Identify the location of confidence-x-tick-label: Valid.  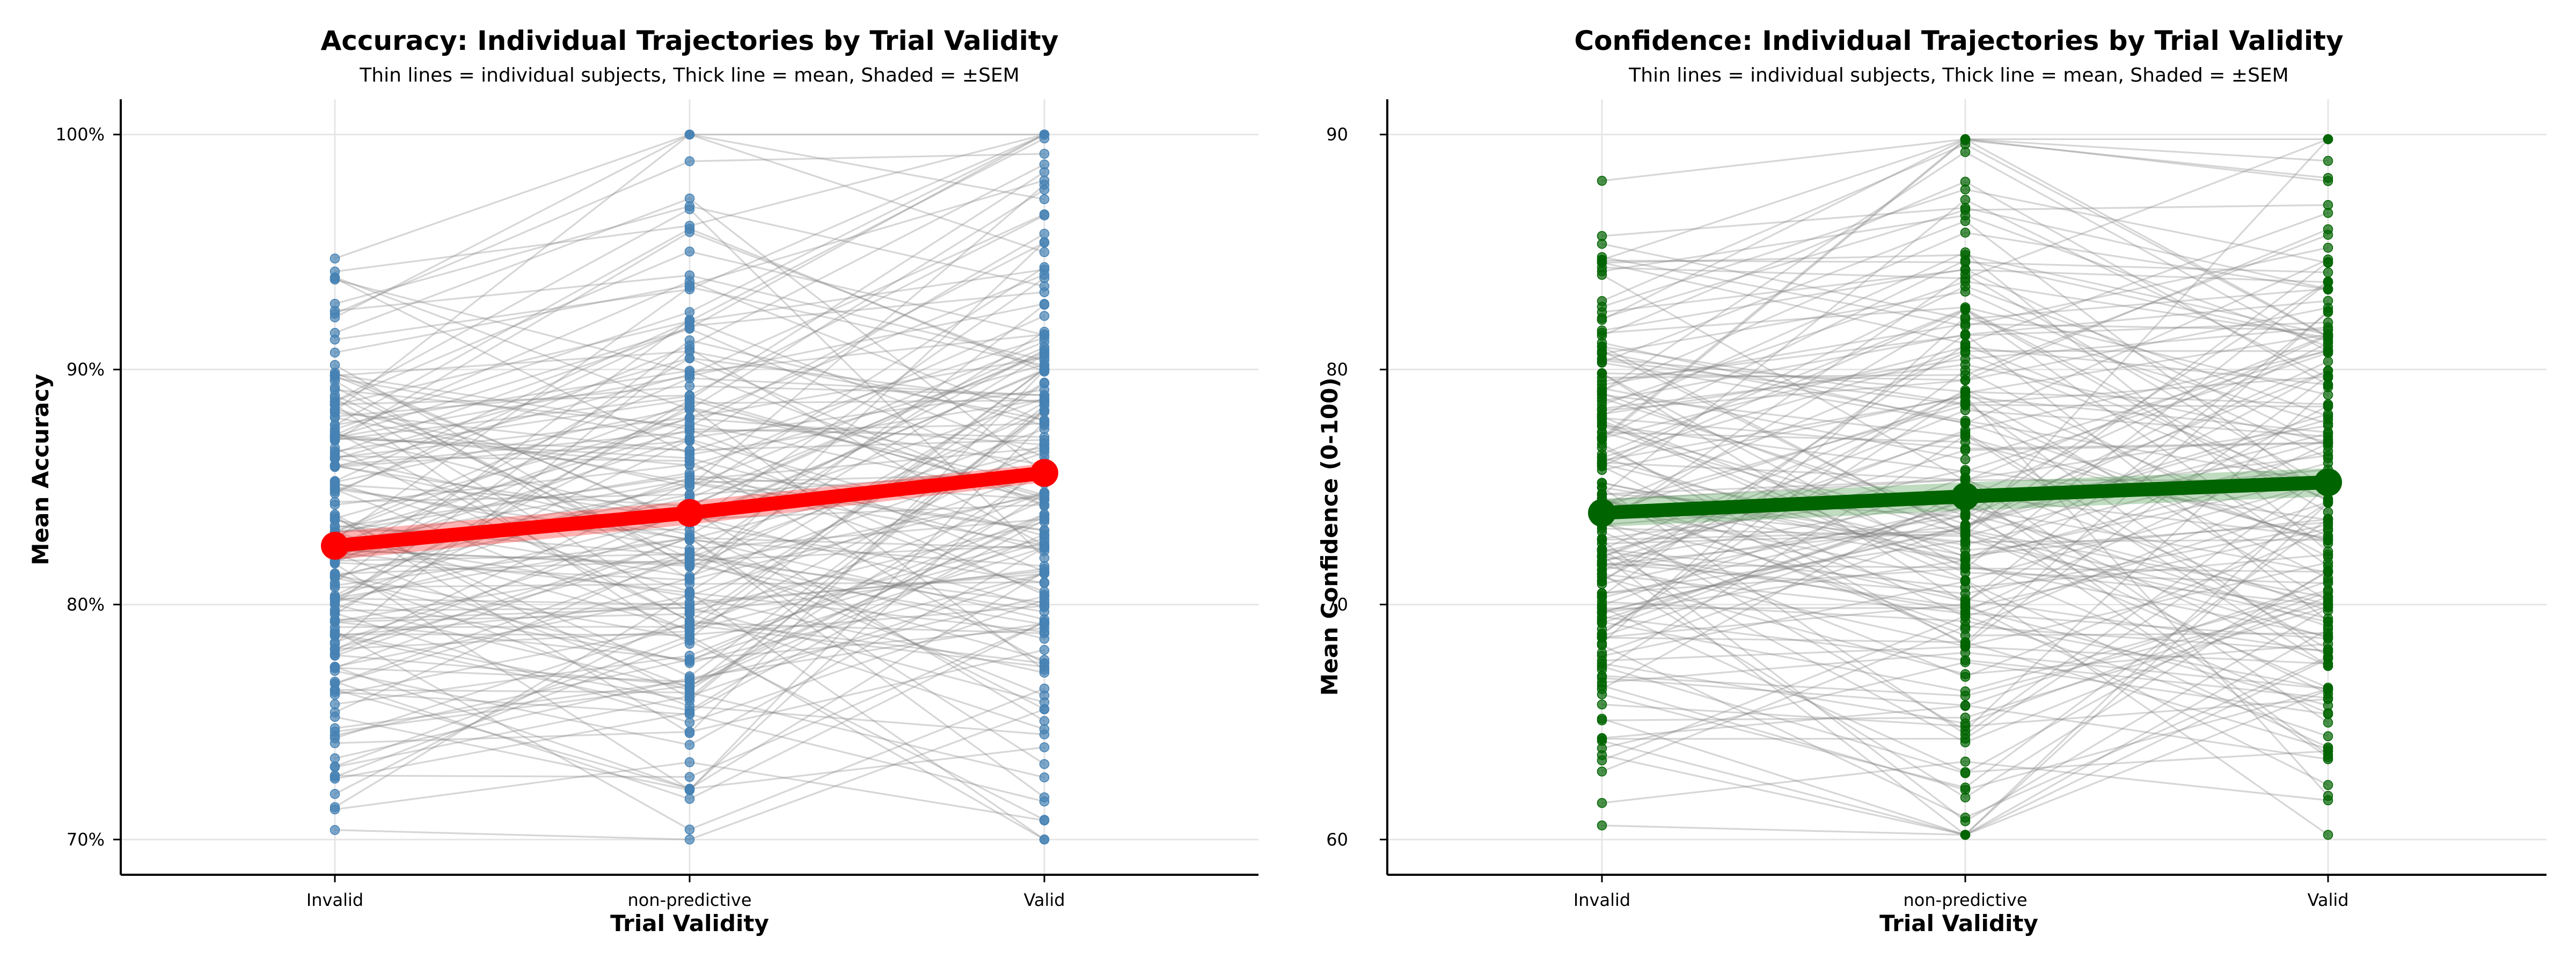
(2327, 900).